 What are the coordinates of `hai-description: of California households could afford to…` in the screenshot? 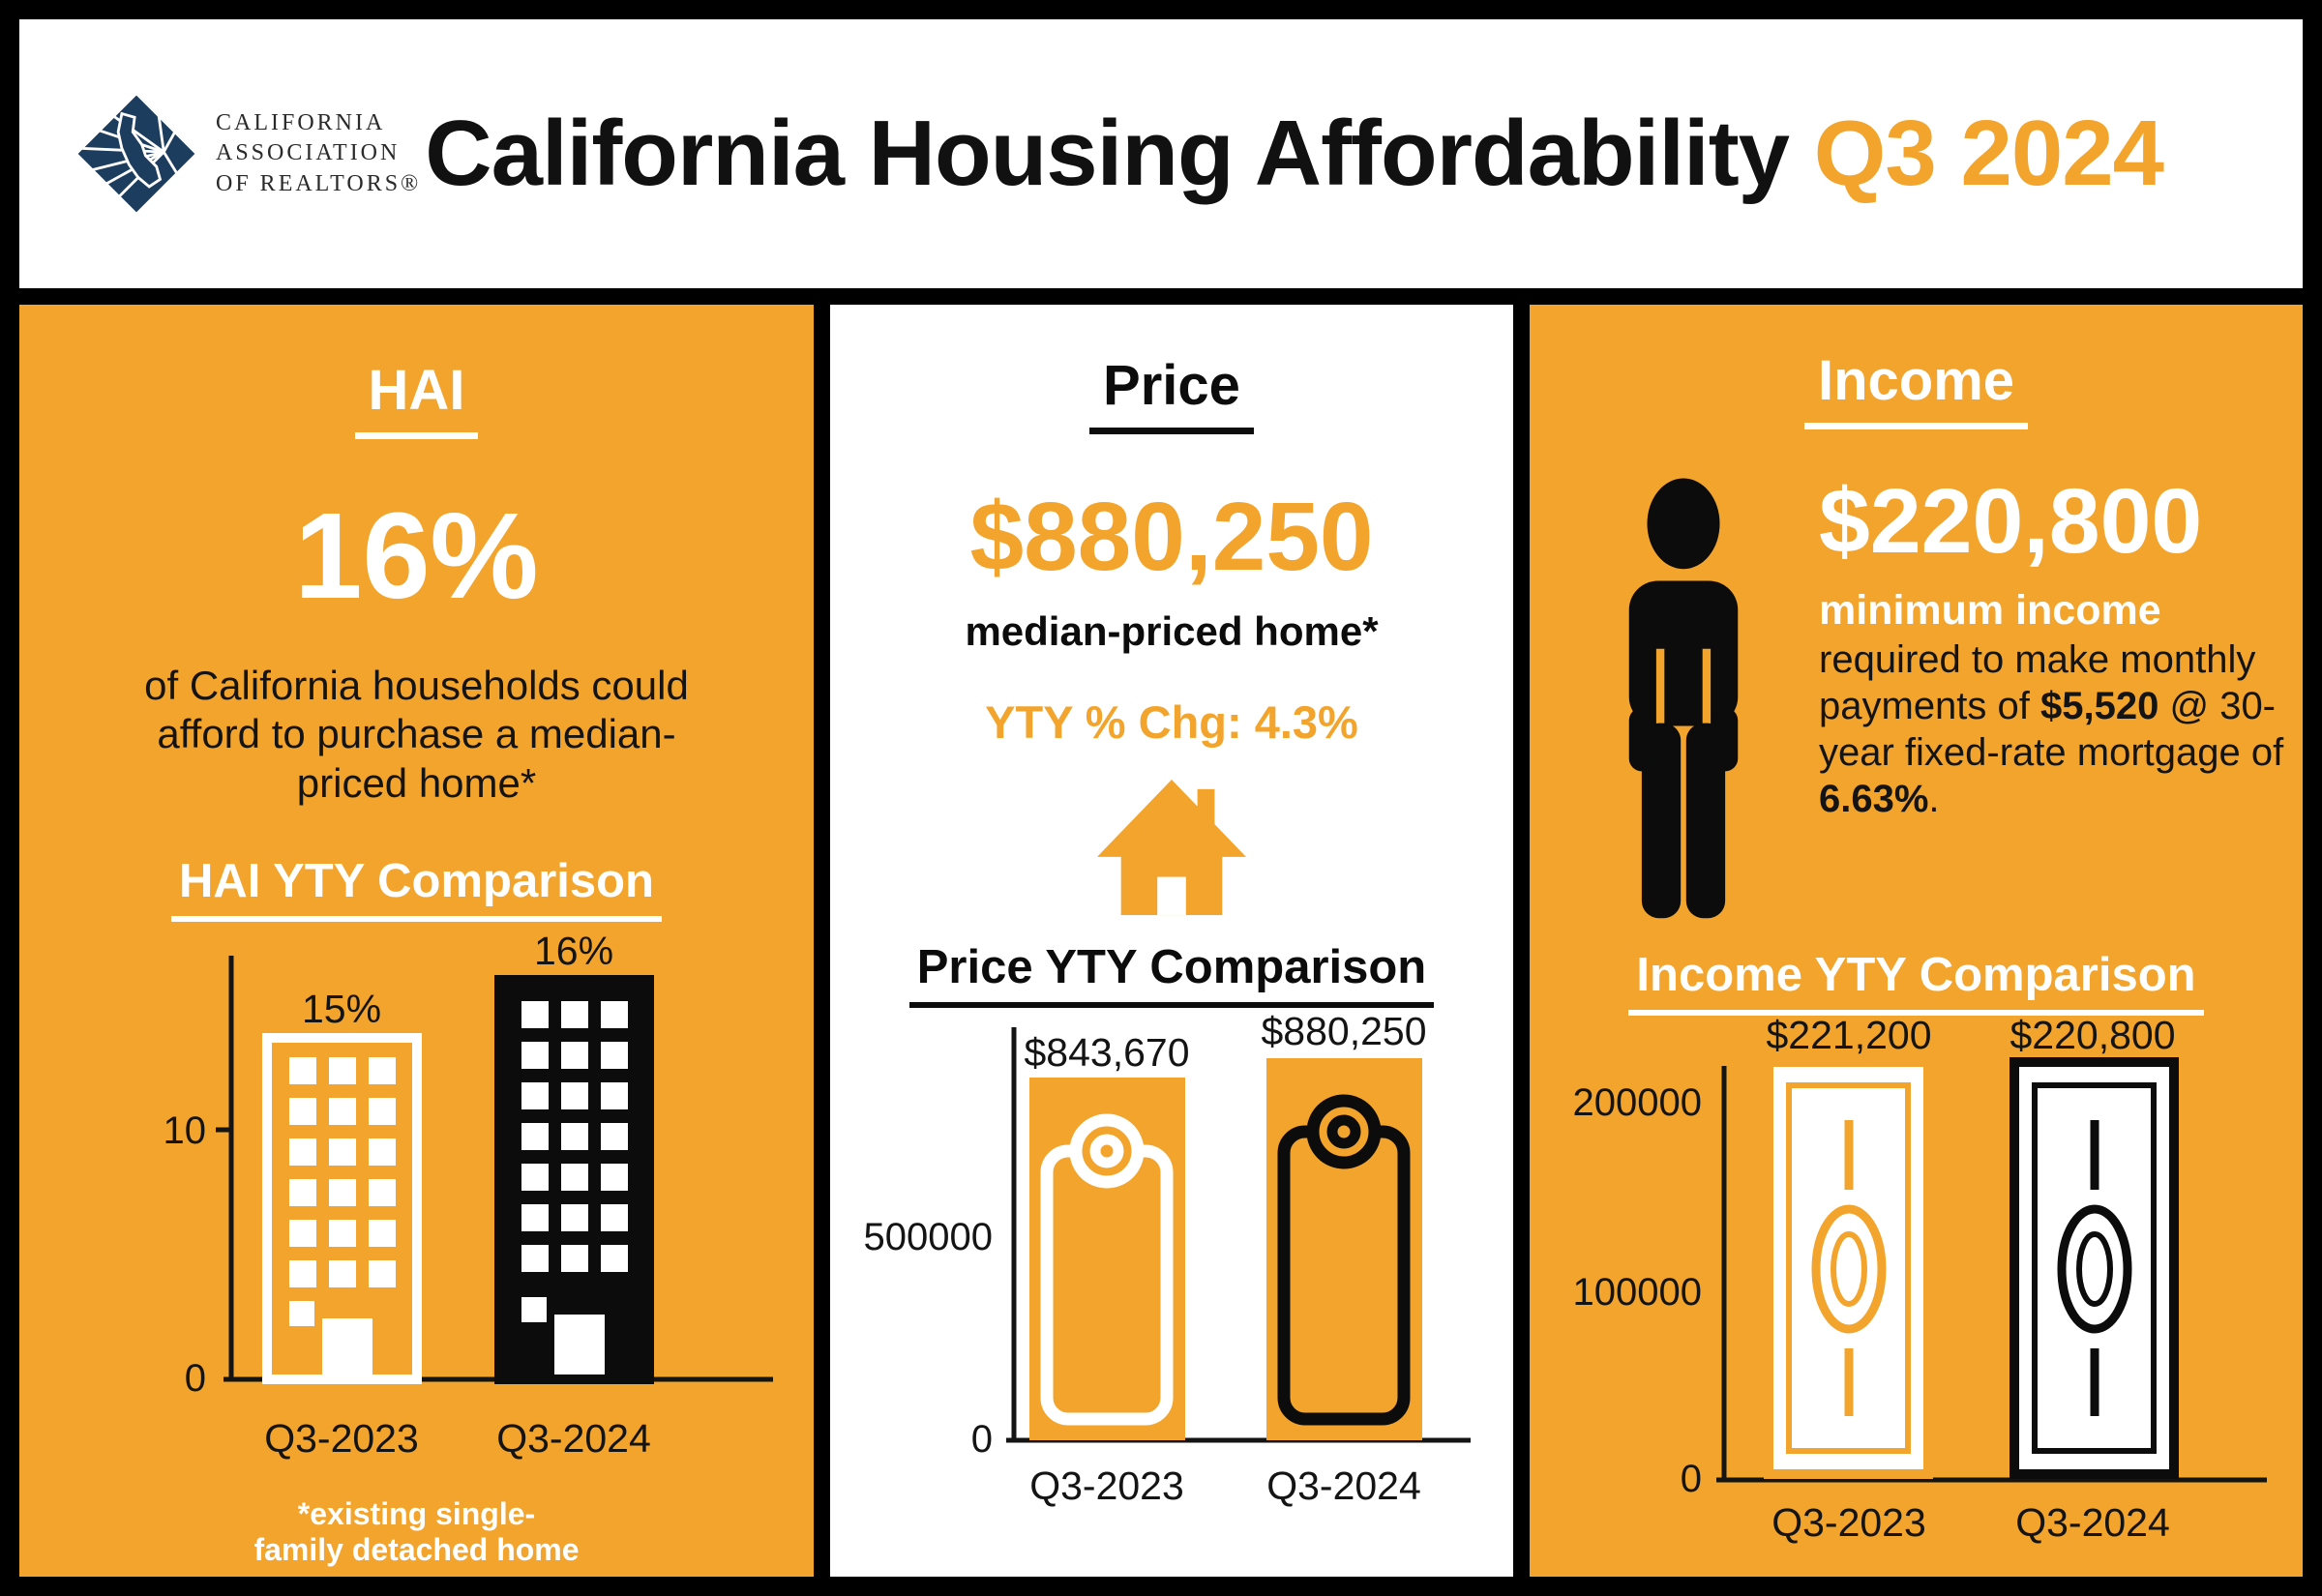 It's located at (416, 734).